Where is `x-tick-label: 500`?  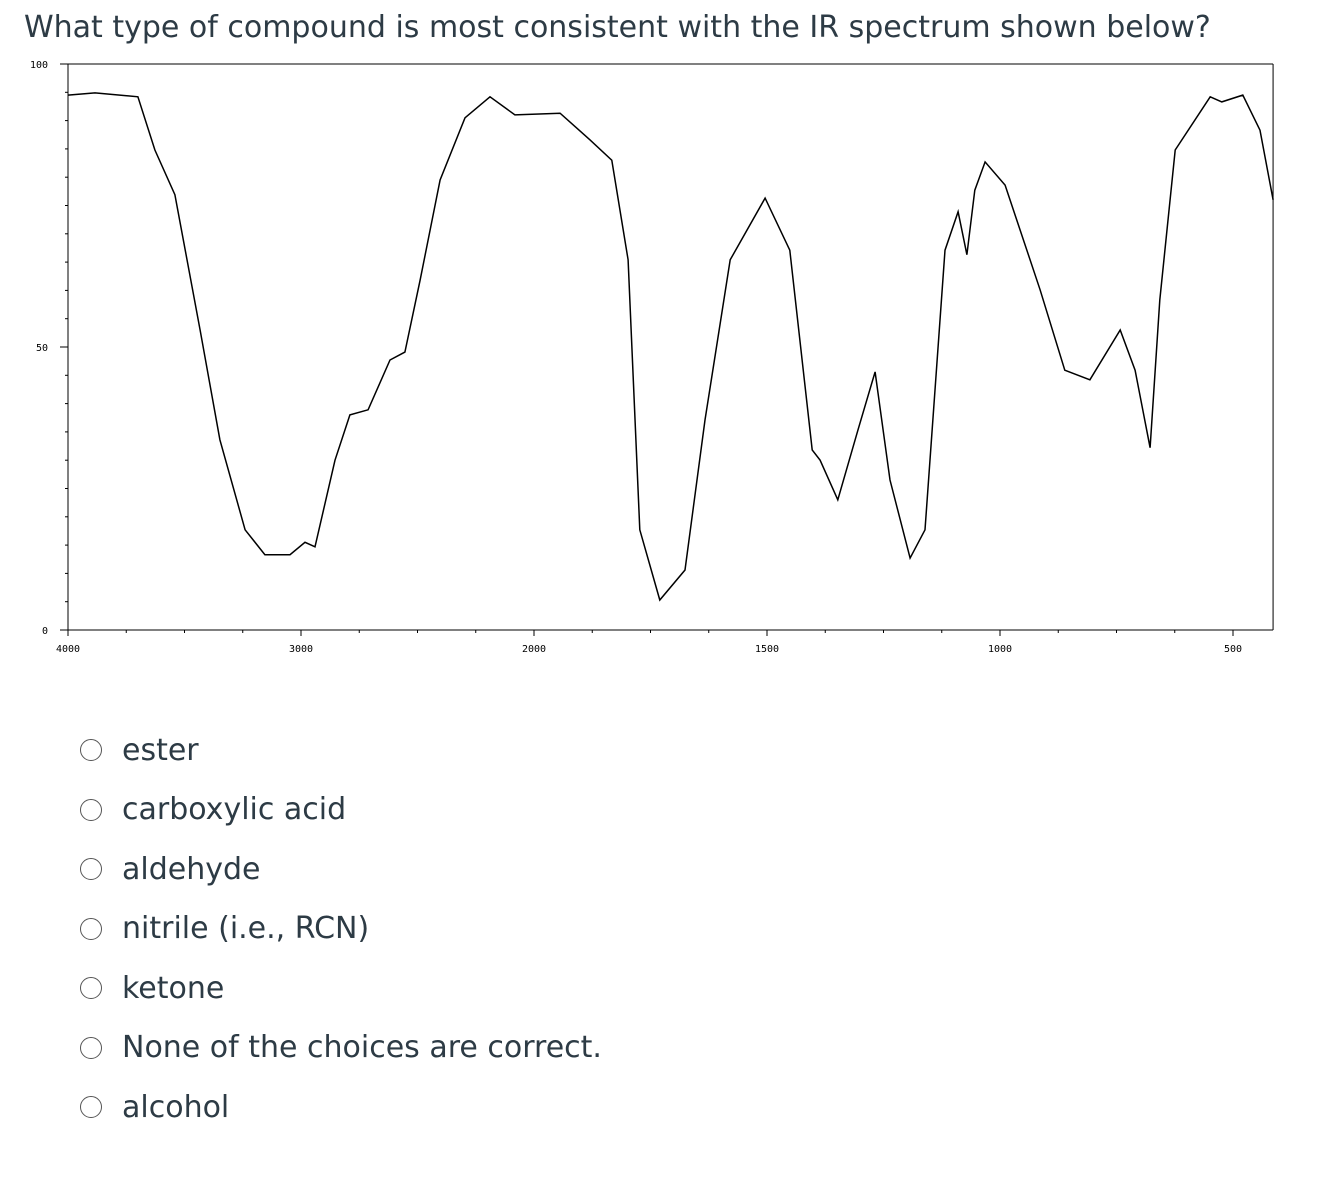
x-tick-label: 500 is located at coordinates (1233, 649).